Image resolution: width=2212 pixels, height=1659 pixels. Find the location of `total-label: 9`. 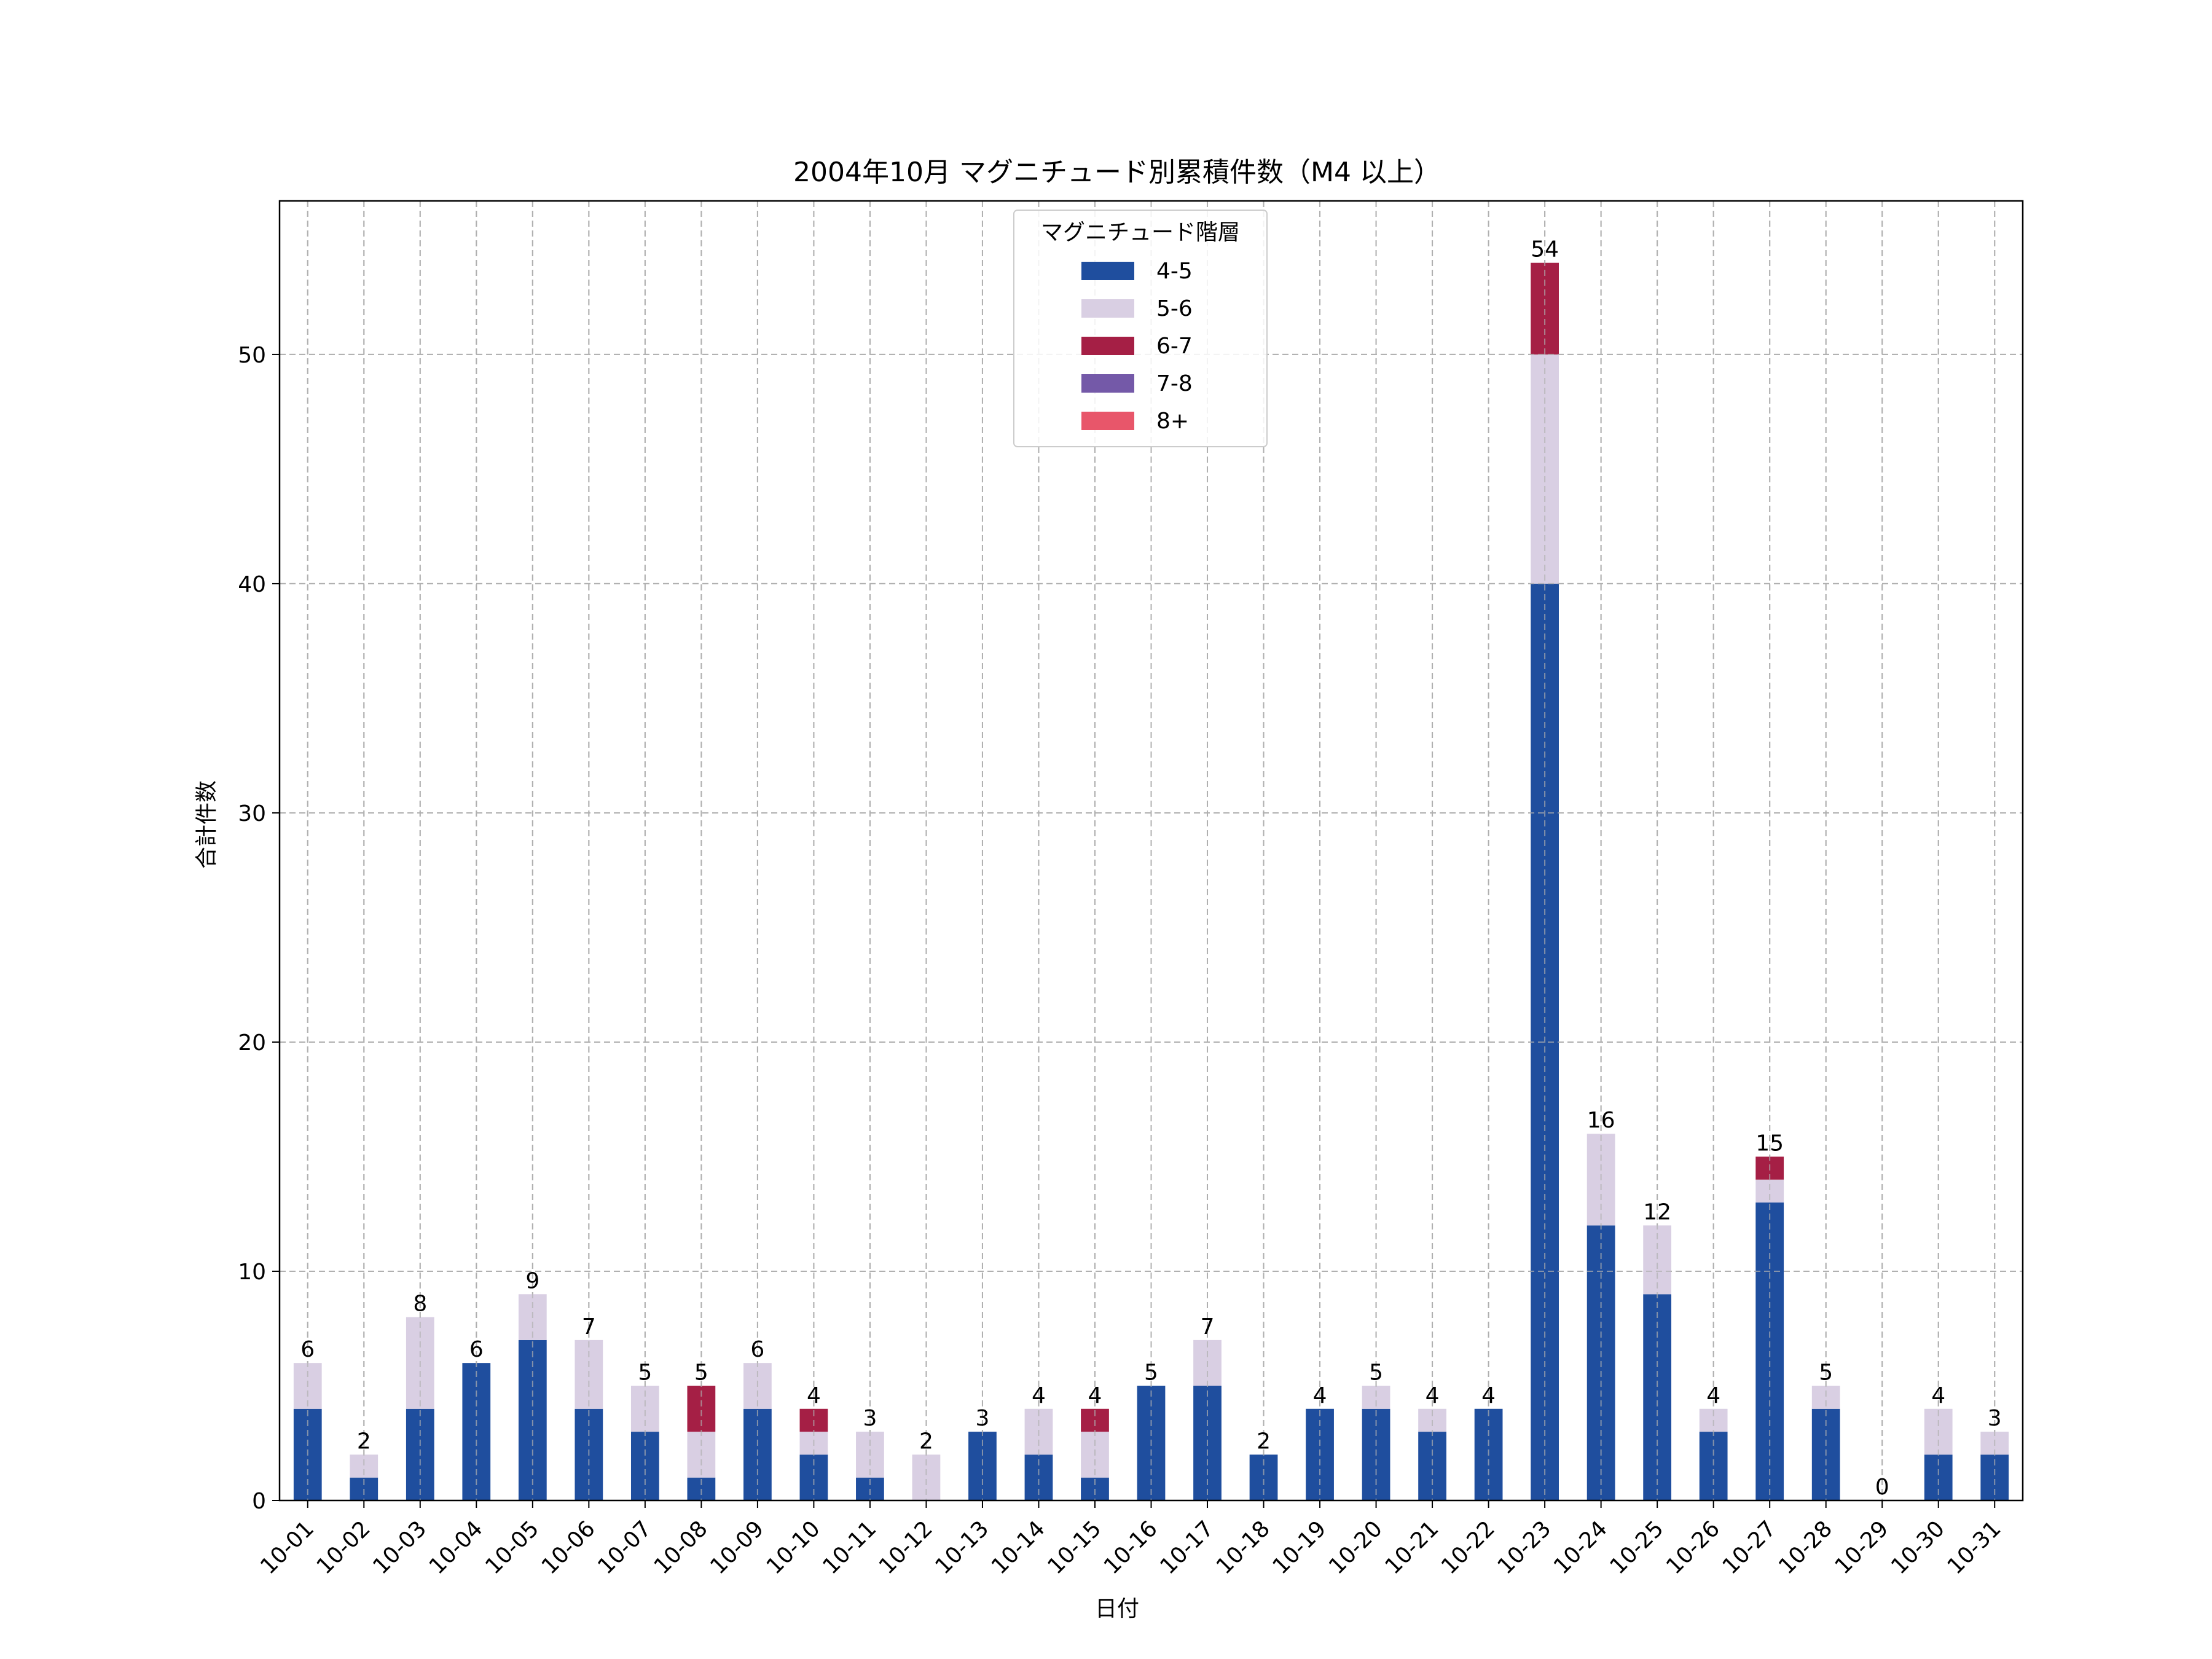

total-label: 9 is located at coordinates (532, 1280).